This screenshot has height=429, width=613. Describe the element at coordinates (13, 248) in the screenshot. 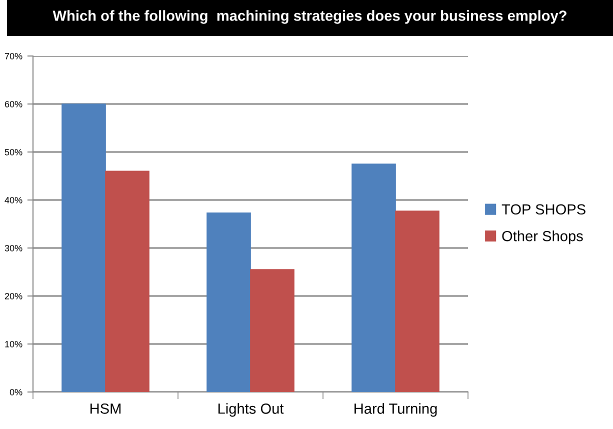

I see `y-tick-label: 30%` at that location.